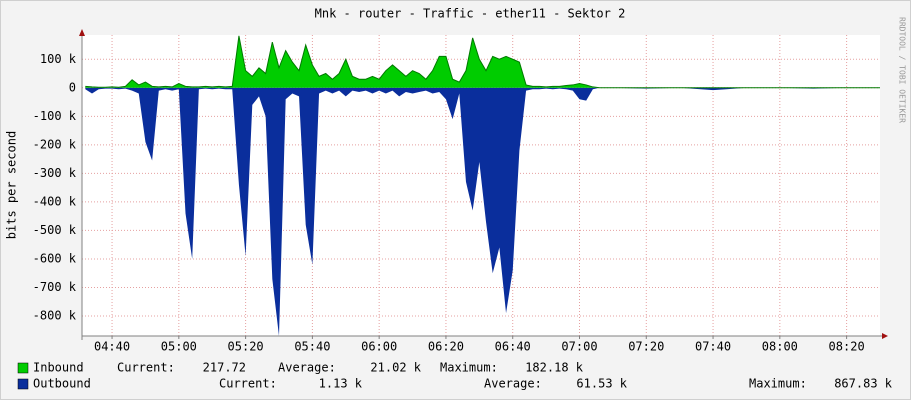 This screenshot has height=400, width=911. I want to click on x-tick-label: 05:00, so click(179, 347).